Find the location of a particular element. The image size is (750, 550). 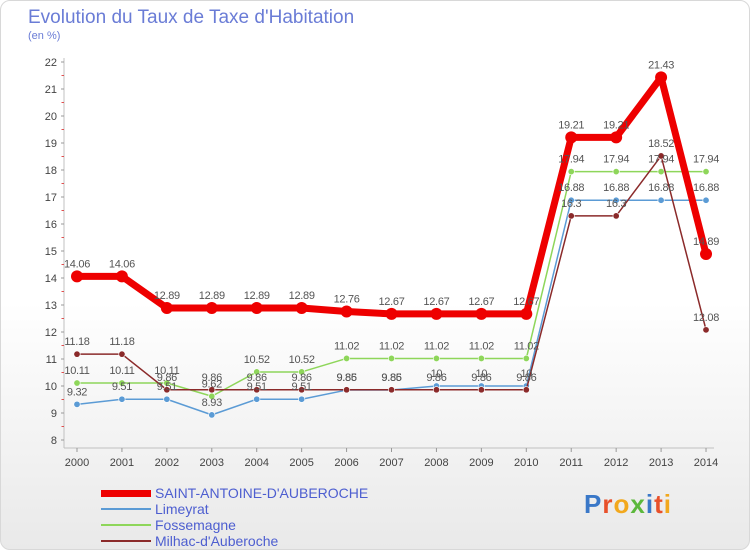

chart-title: Evolution du Taux de Taxe d'Habitation is located at coordinates (191, 17).